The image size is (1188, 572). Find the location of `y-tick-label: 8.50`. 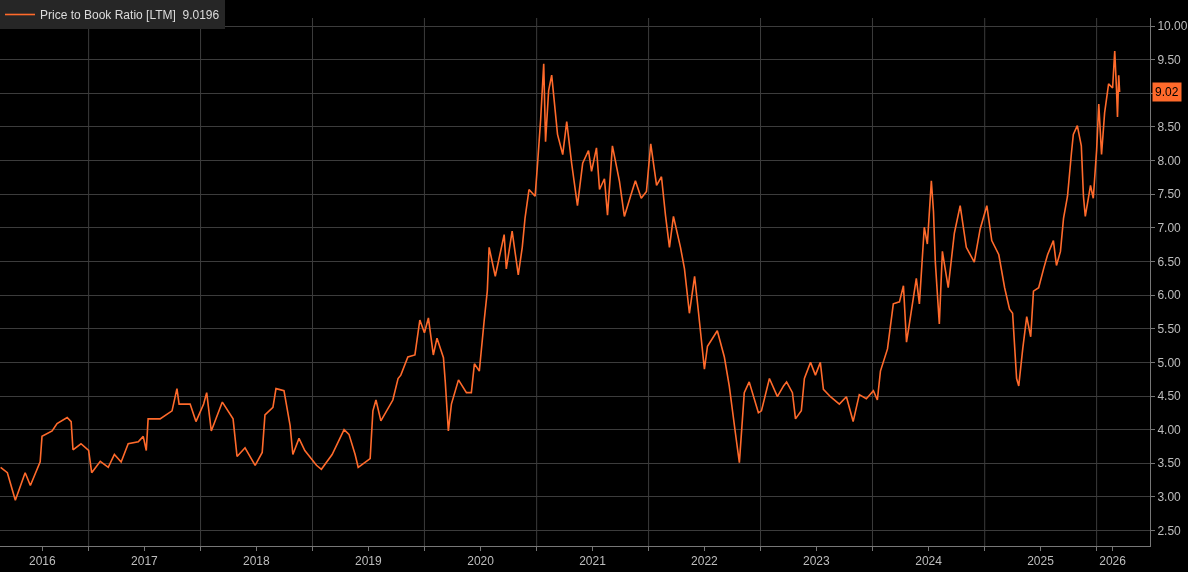

y-tick-label: 8.50 is located at coordinates (1169, 127).